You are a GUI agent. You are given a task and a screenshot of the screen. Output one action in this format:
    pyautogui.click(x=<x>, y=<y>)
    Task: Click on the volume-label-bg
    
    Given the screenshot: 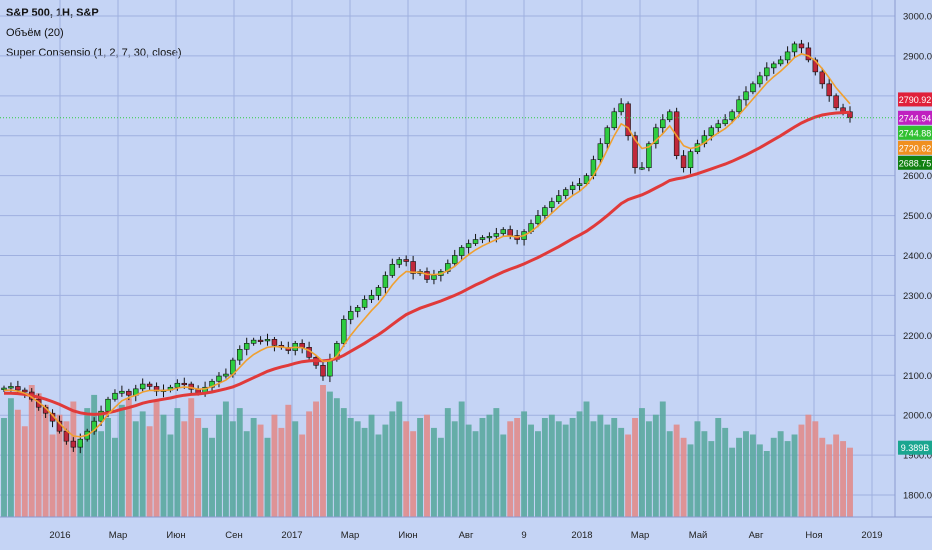 What is the action you would take?
    pyautogui.click(x=915, y=447)
    